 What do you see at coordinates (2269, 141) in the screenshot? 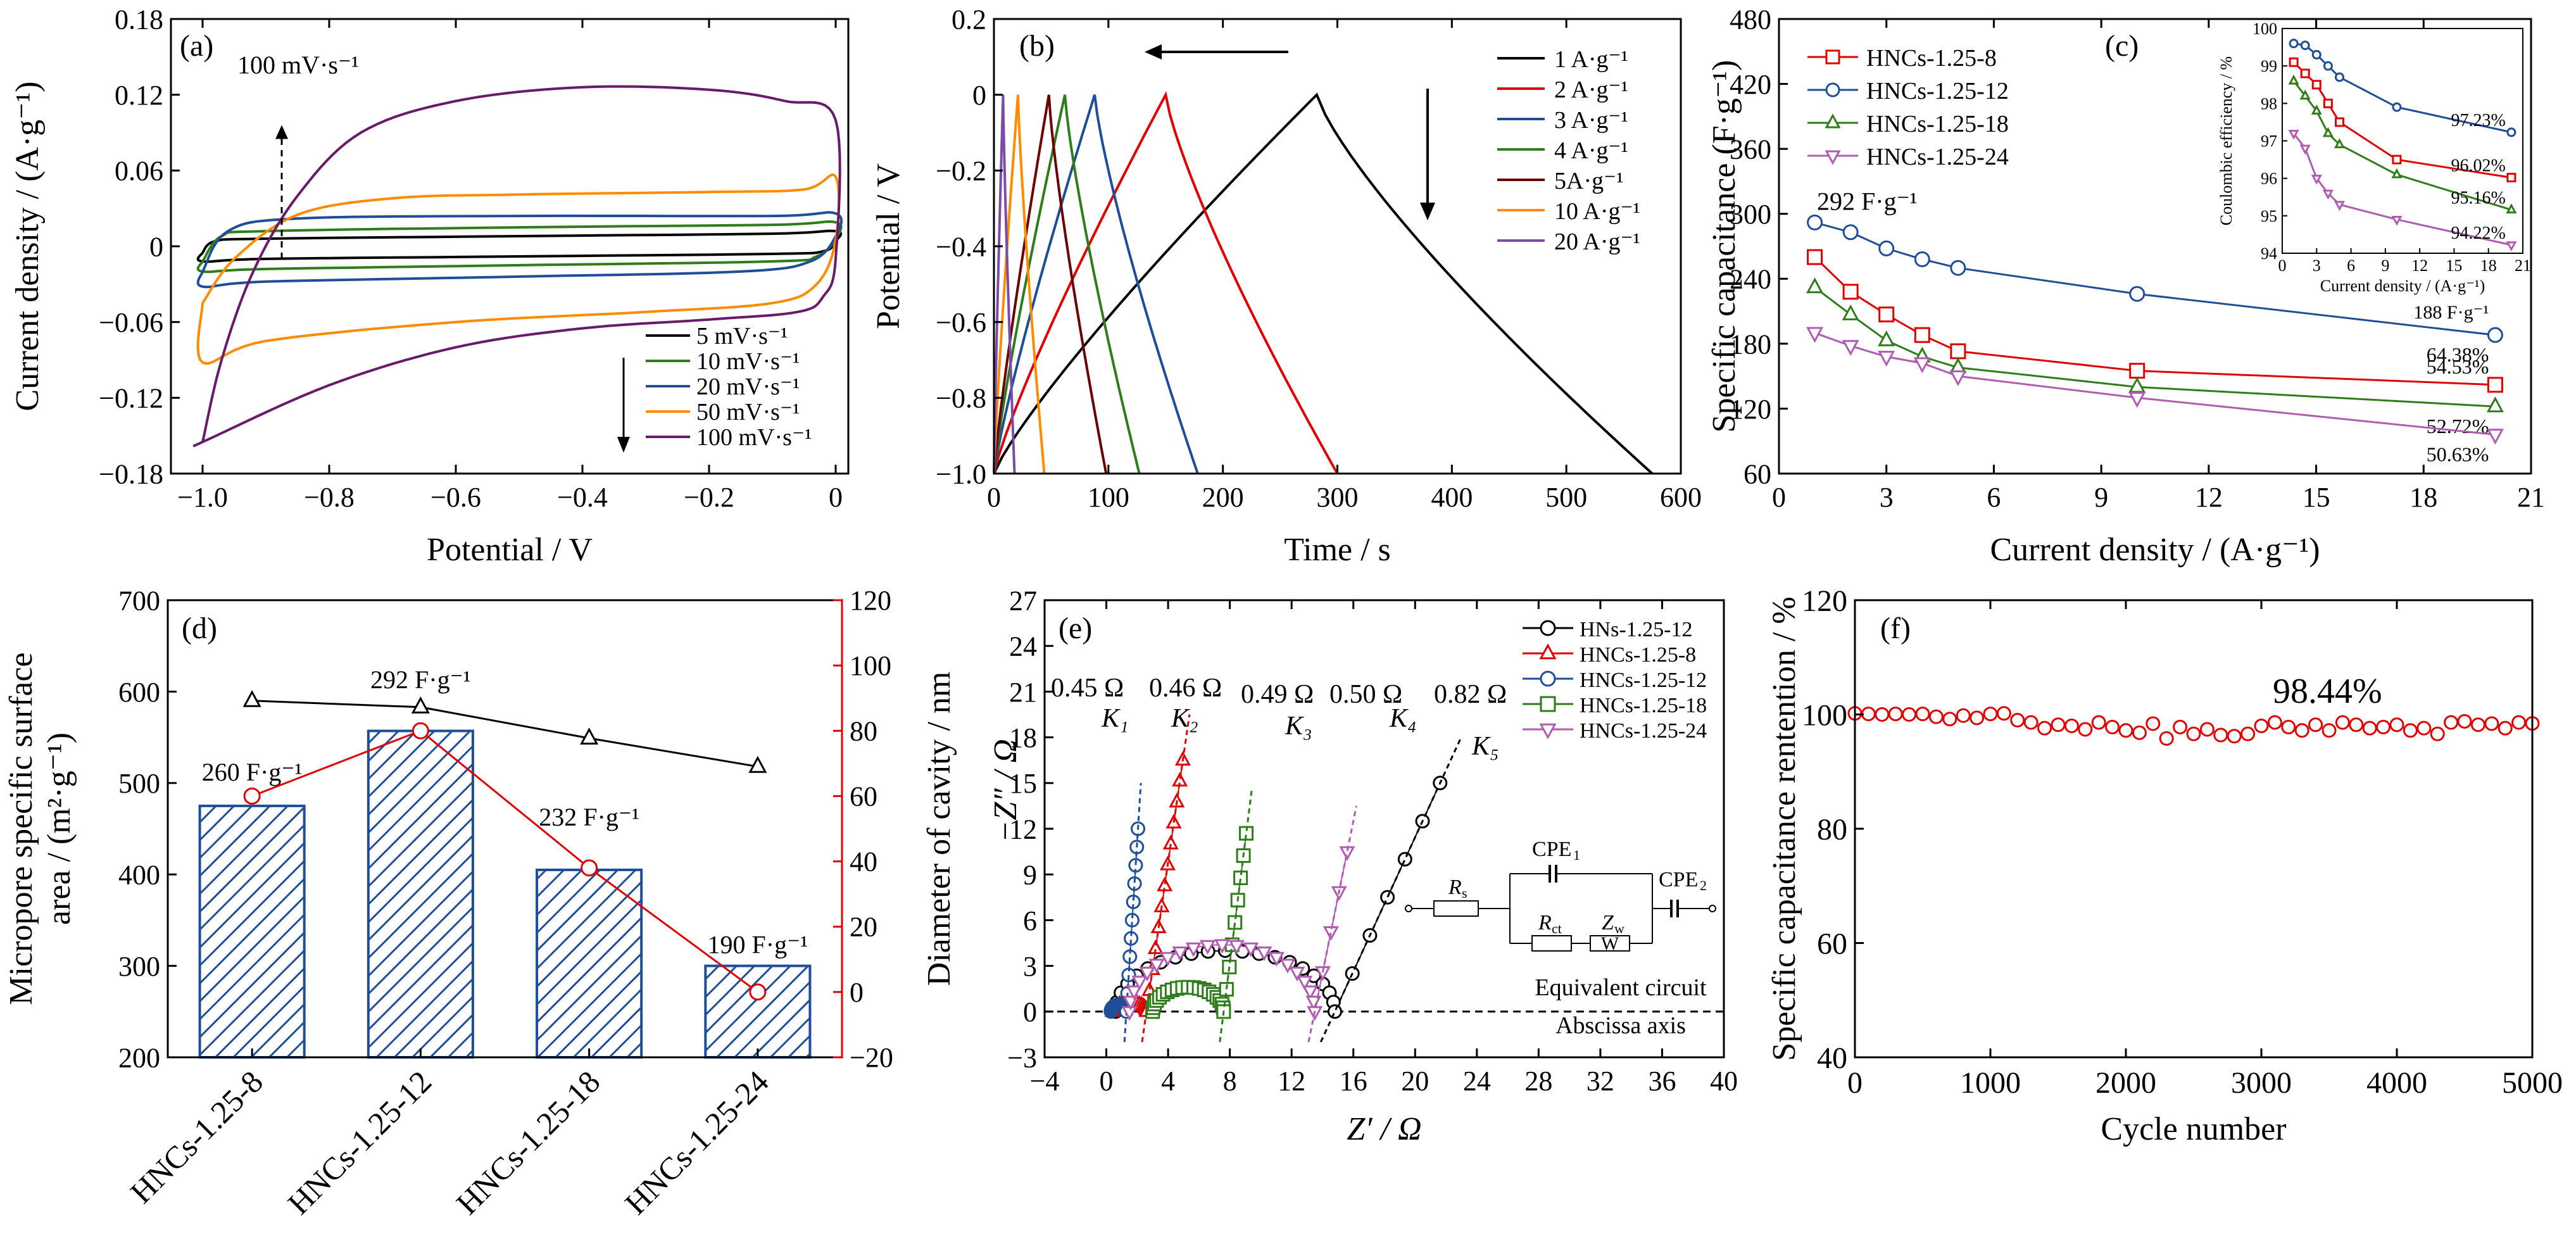
I see `y-tick-label: 97` at bounding box center [2269, 141].